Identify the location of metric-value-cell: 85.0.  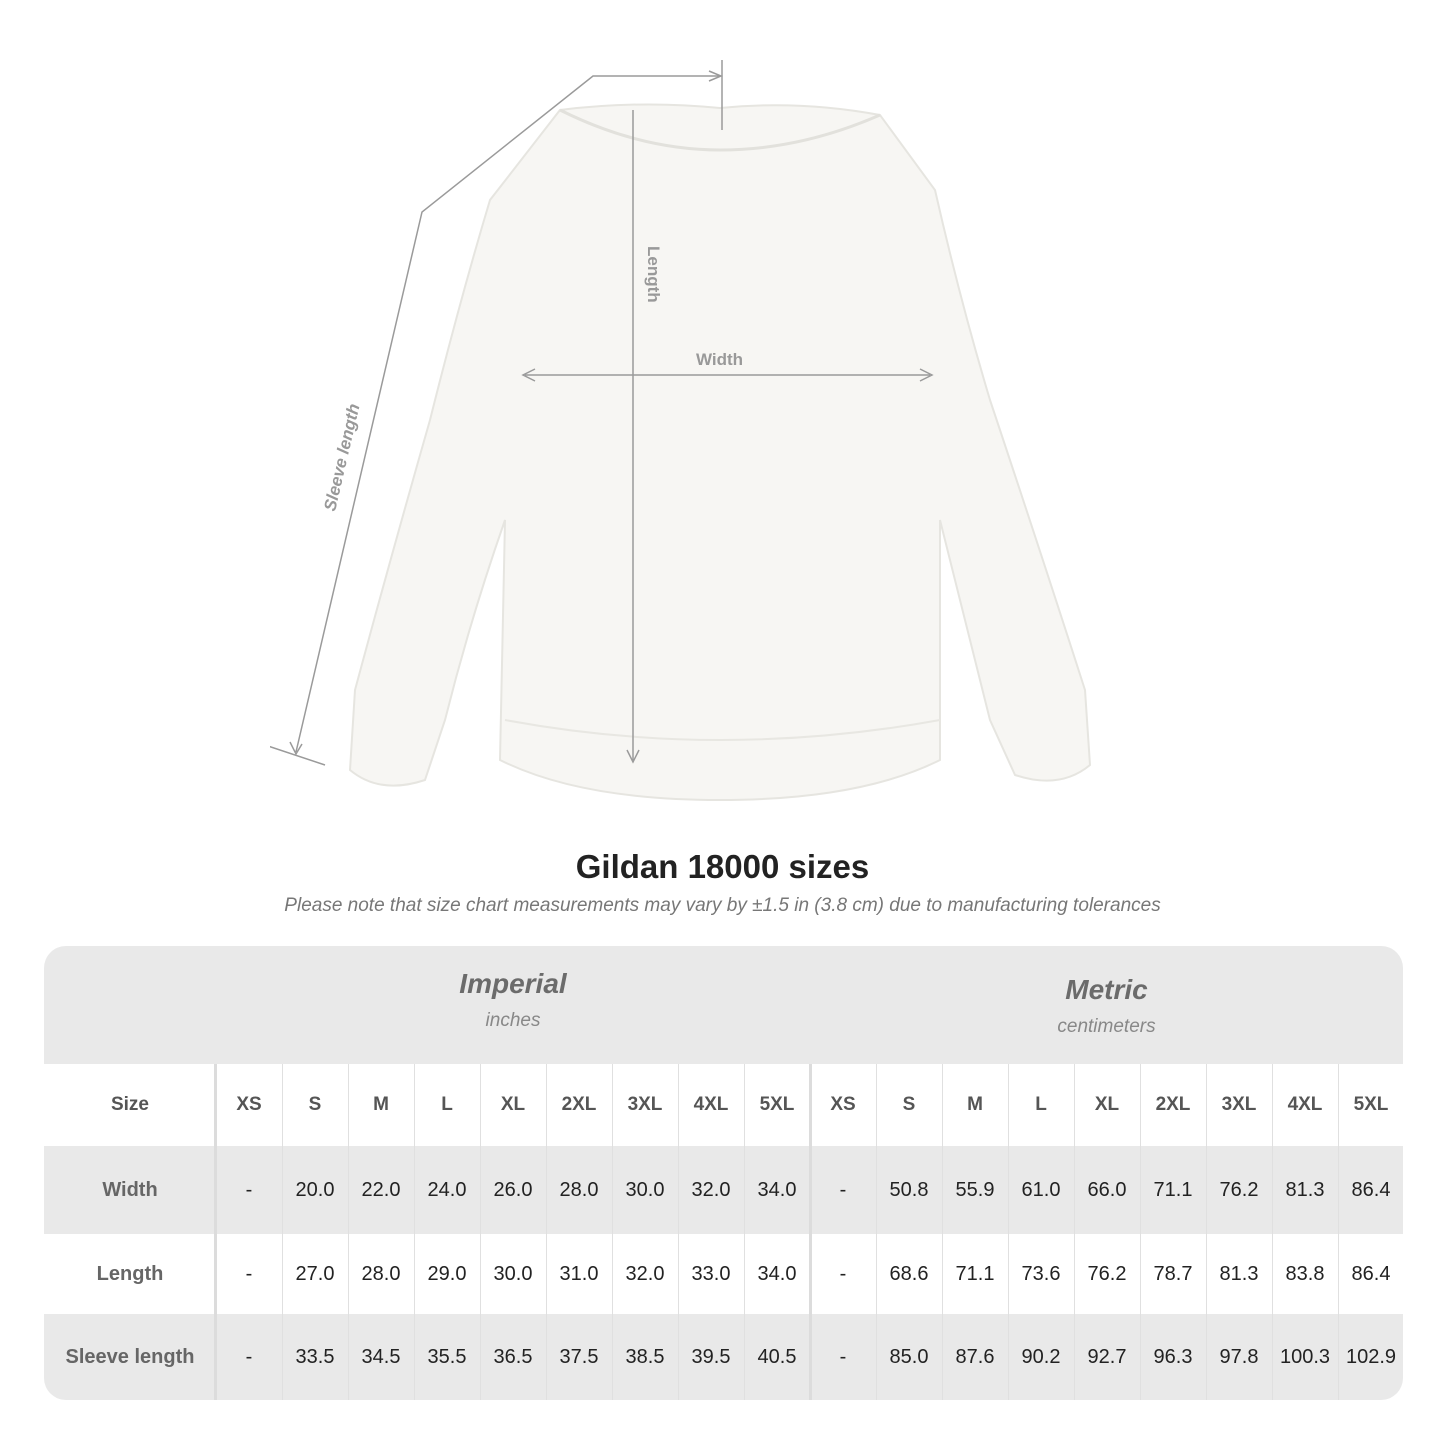
(909, 1356).